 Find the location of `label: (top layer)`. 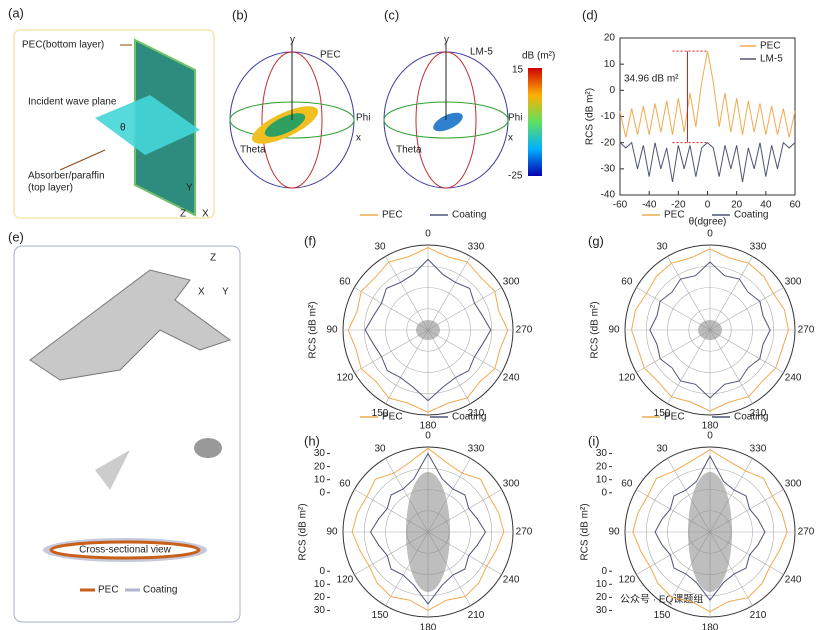

label: (top layer) is located at coordinates (50, 188).